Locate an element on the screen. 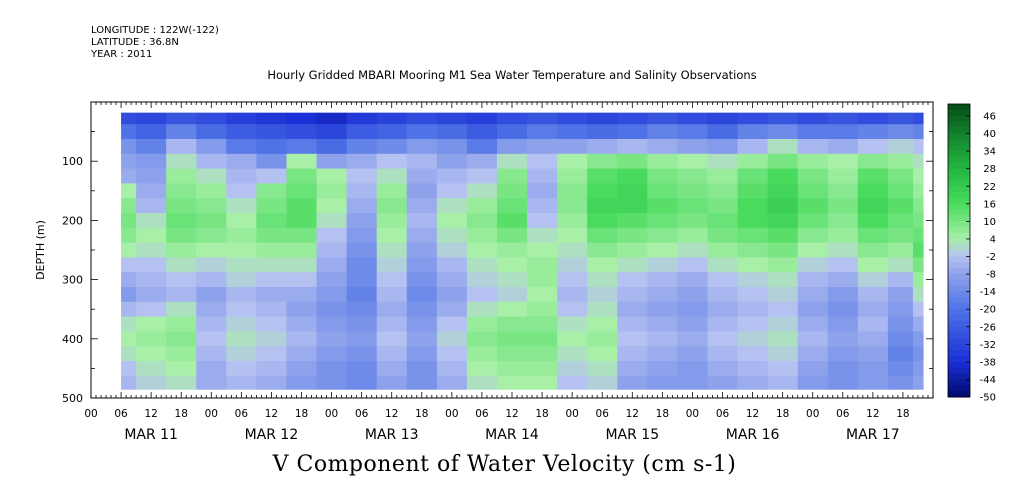 Image resolution: width=1009 pixels, height=504 pixels. colorbar-label: 16 is located at coordinates (989, 204).